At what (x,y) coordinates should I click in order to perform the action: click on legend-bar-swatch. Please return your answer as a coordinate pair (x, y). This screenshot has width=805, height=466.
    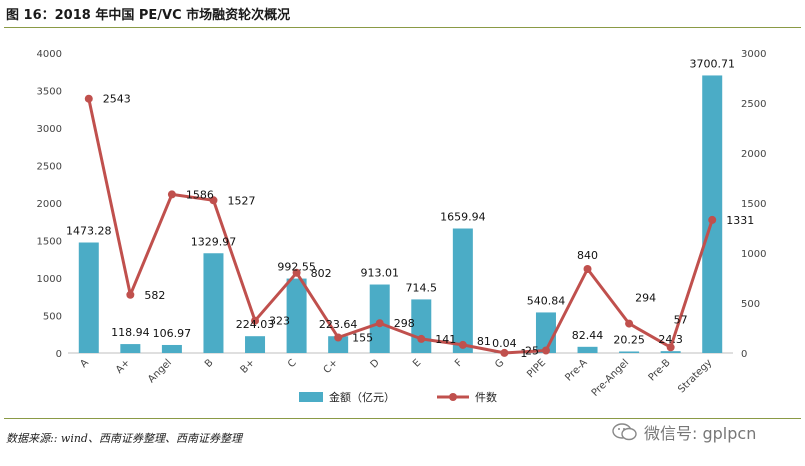
    Looking at the image, I should click on (311, 397).